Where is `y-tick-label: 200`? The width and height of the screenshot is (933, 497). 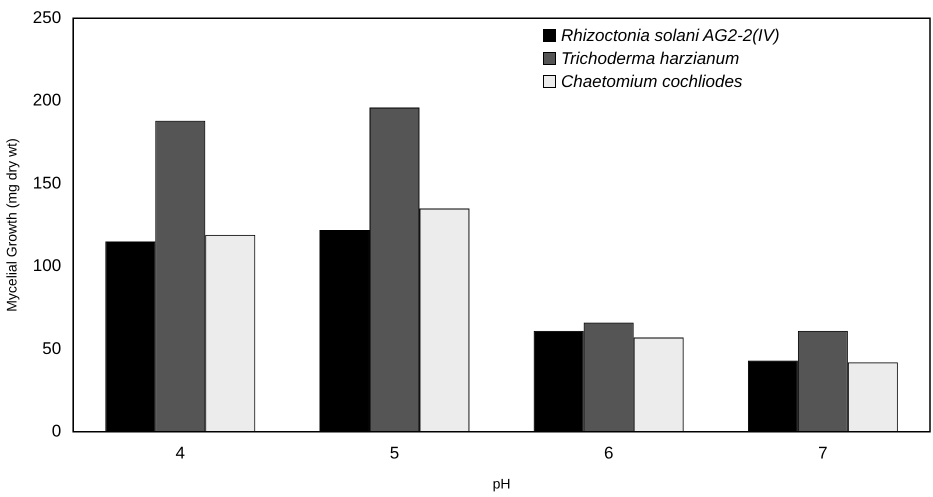
y-tick-label: 200 is located at coordinates (47, 100).